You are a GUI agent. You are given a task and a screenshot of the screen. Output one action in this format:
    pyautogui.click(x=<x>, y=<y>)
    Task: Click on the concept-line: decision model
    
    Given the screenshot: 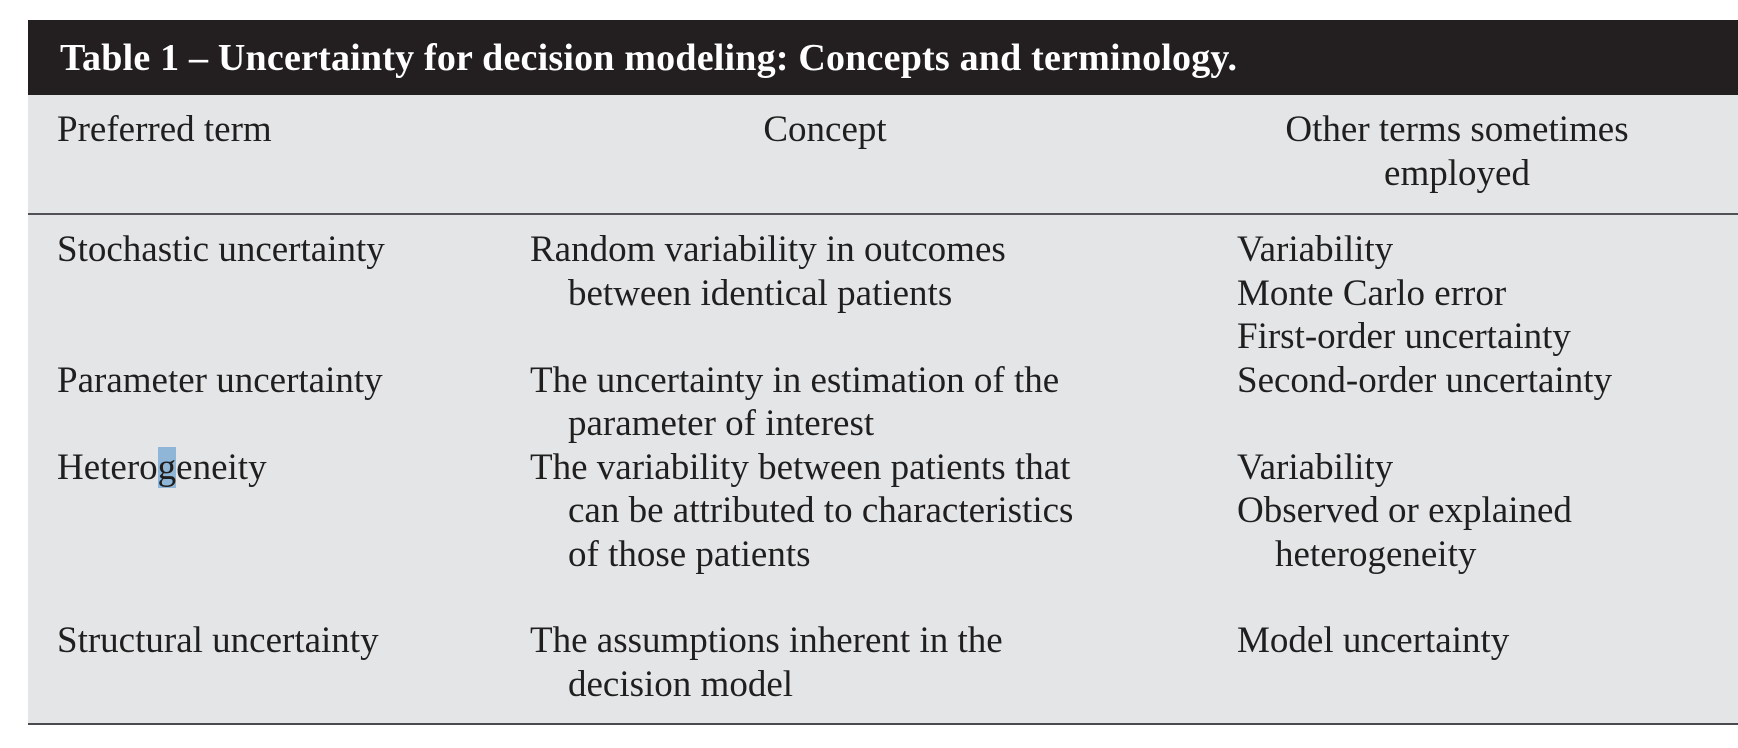 What is the action you would take?
    pyautogui.click(x=681, y=684)
    